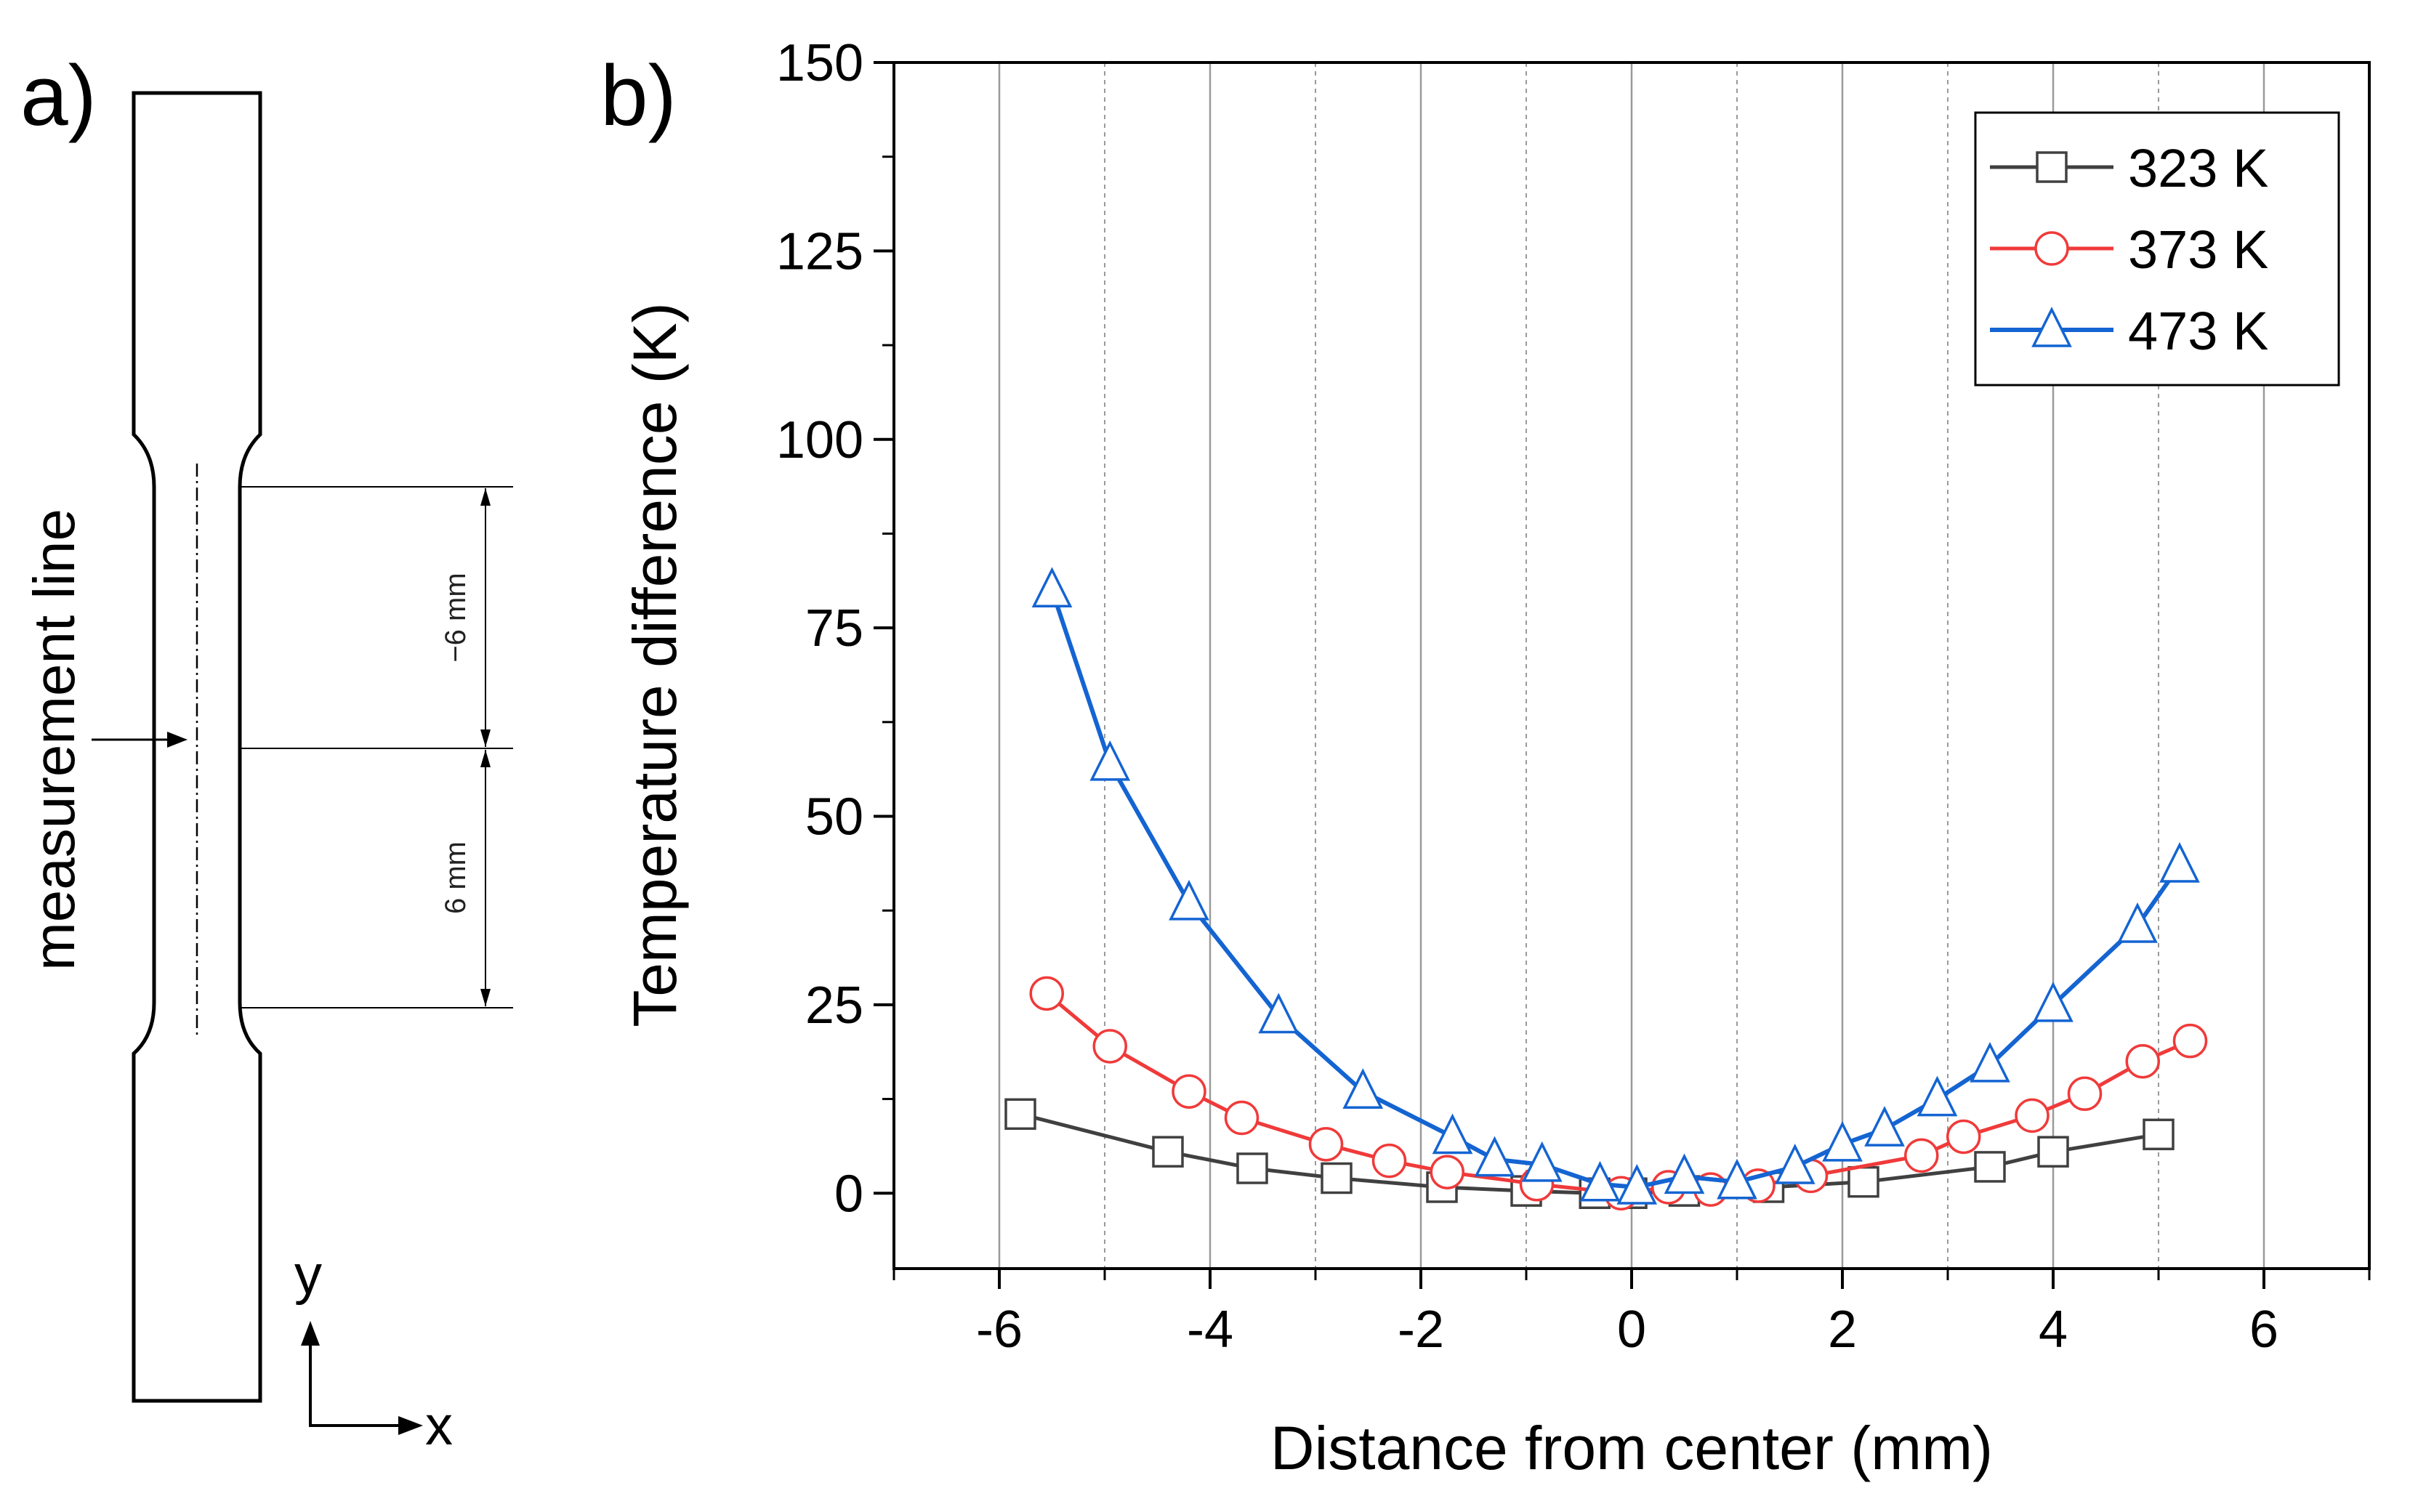 Image resolution: width=2410 pixels, height=1512 pixels. Describe the element at coordinates (1631, 1330) in the screenshot. I see `x-tick-label: 0` at that location.